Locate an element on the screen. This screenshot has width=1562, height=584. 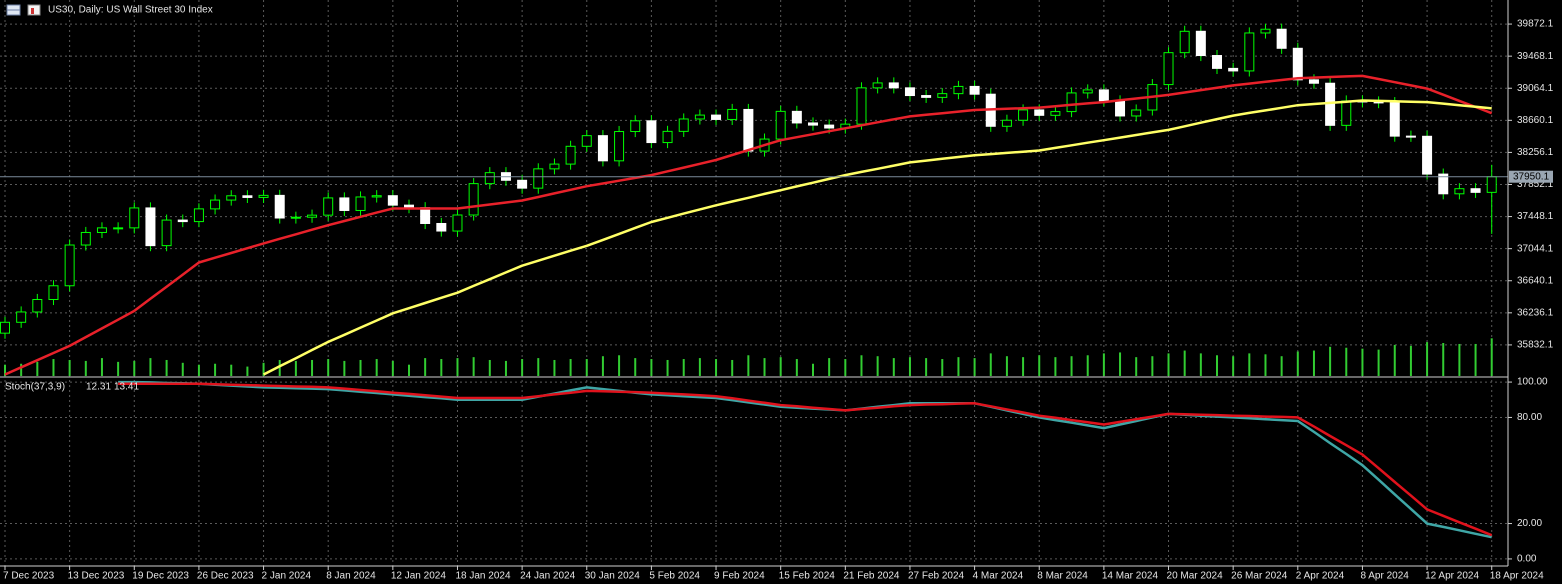
x-tick-label: 7 Dec 2023 is located at coordinates (29, 576).